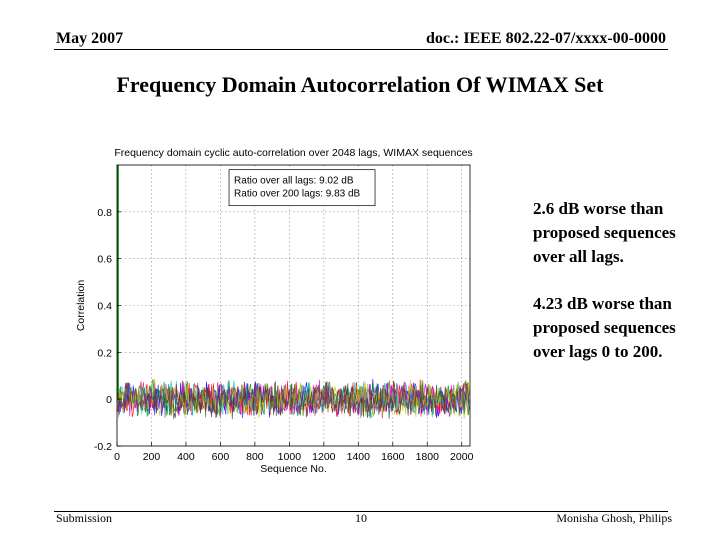 This screenshot has height=540, width=720. Describe the element at coordinates (361, 49) in the screenshot. I see `header-rule` at that location.